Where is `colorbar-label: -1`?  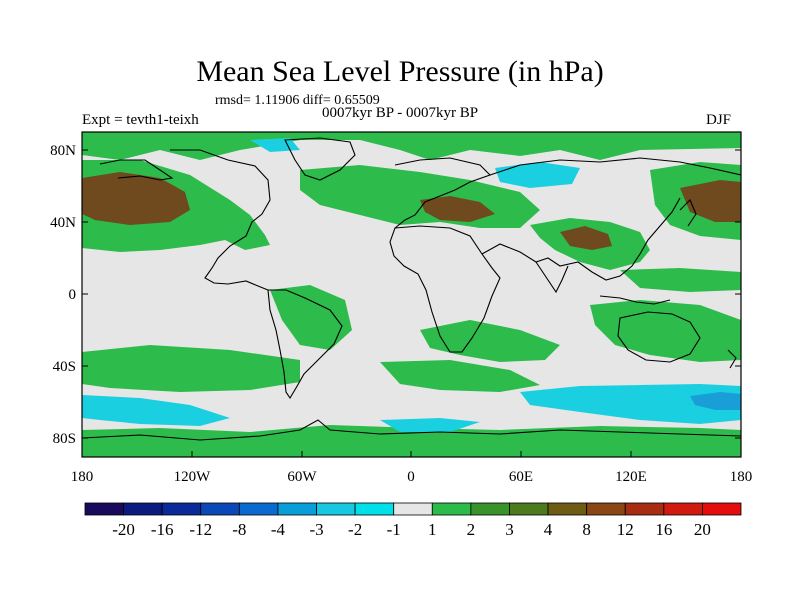 colorbar-label: -1 is located at coordinates (394, 529).